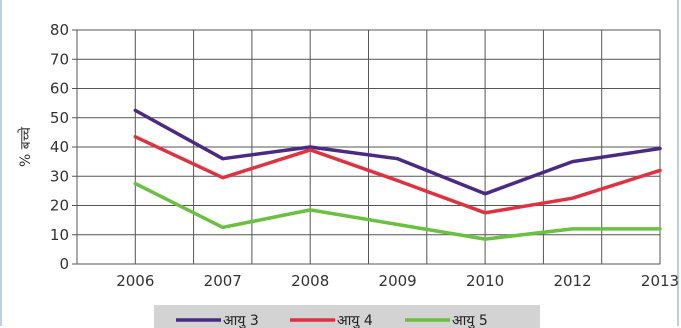 The image size is (681, 328). What do you see at coordinates (59, 176) in the screenshot?
I see `y-tick-label: 30` at bounding box center [59, 176].